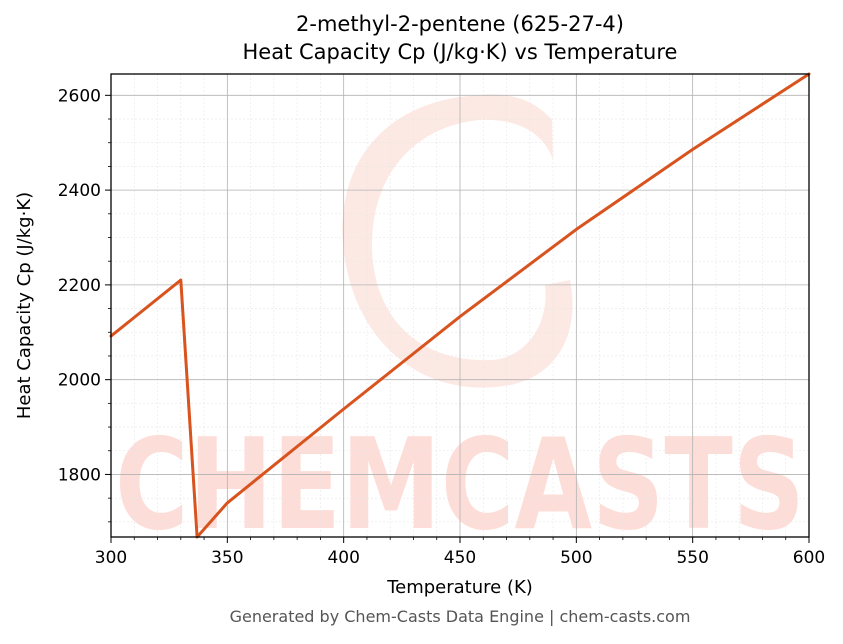 The height and width of the screenshot is (644, 843). I want to click on y-tick-label: 2400, so click(79, 191).